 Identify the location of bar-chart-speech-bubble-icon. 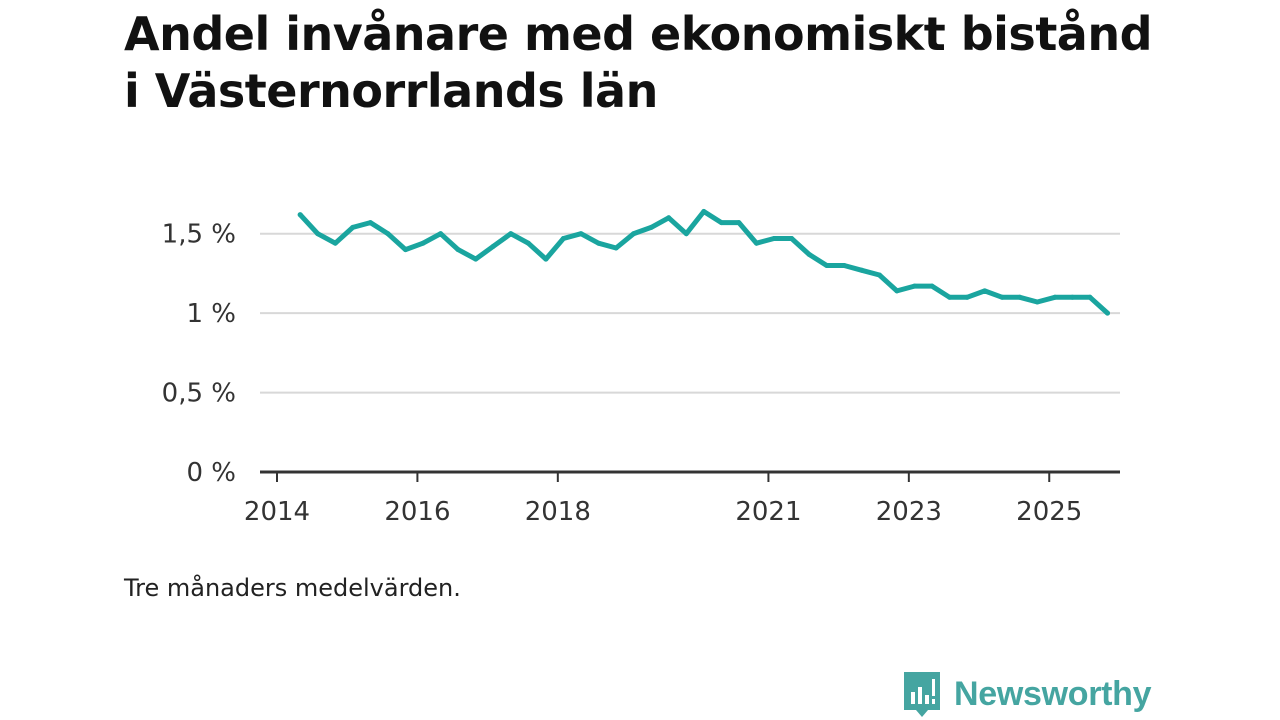
(922, 694).